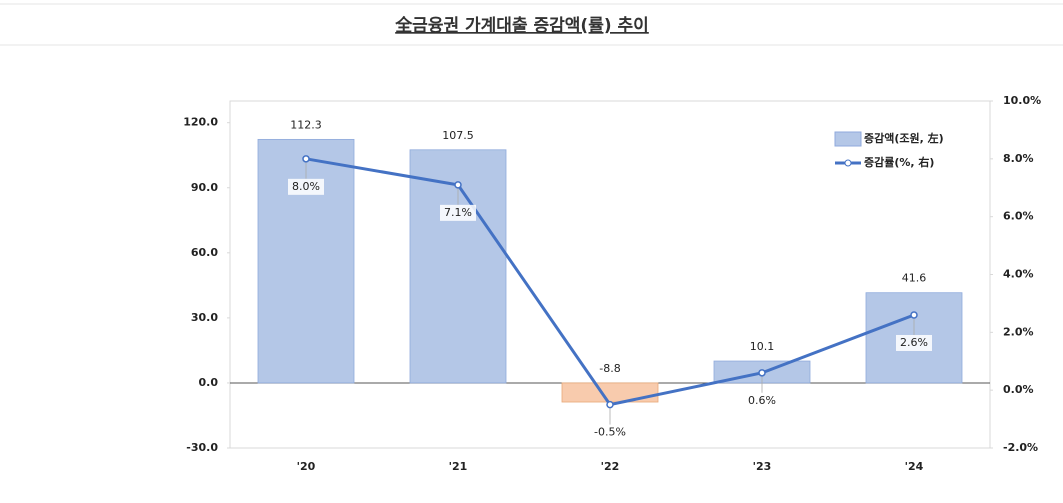 This screenshot has width=1063, height=503. Describe the element at coordinates (458, 135) in the screenshot. I see `bar-label: 107.5` at that location.